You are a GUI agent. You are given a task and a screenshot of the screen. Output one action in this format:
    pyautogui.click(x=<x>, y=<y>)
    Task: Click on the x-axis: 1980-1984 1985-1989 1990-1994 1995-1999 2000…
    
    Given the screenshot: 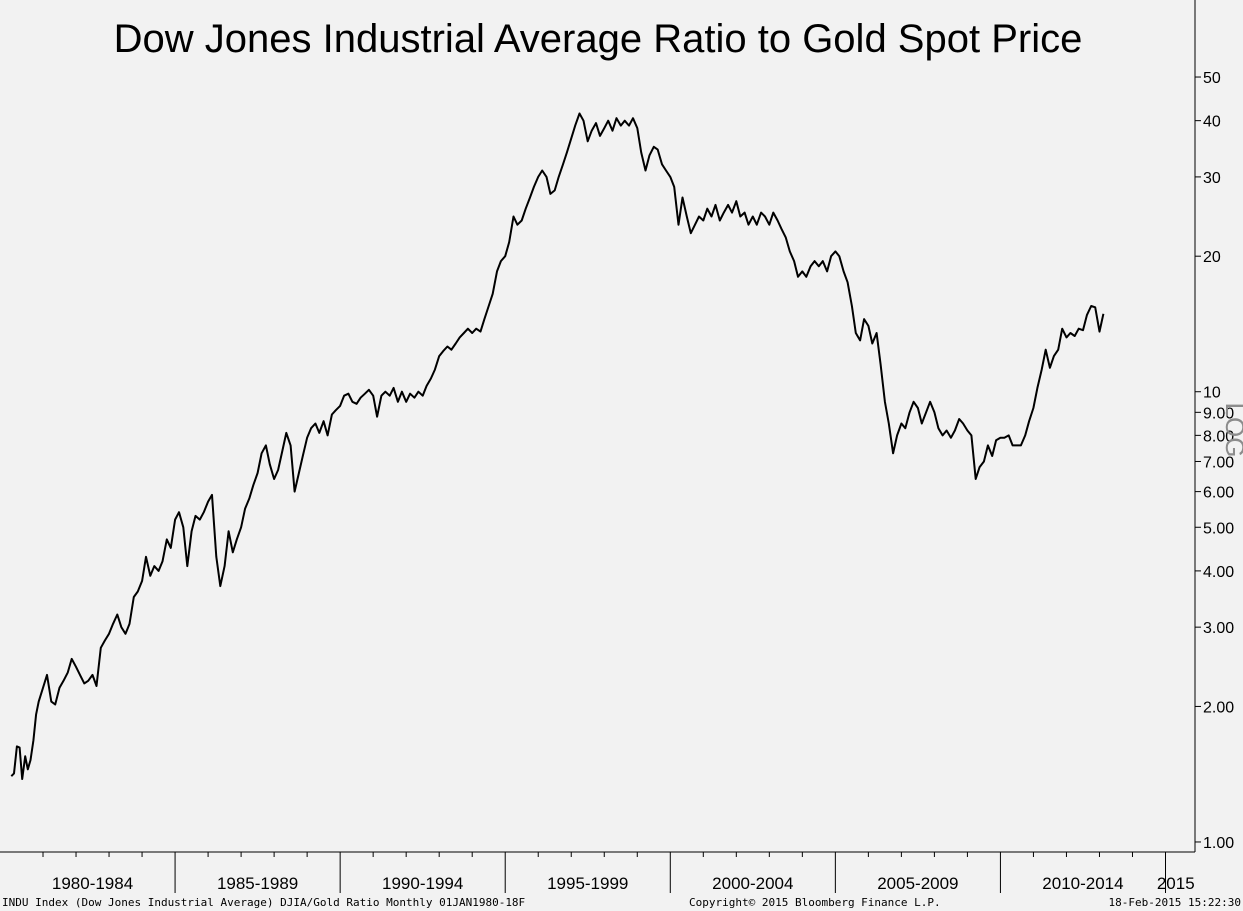 What is the action you would take?
    pyautogui.click(x=618, y=872)
    